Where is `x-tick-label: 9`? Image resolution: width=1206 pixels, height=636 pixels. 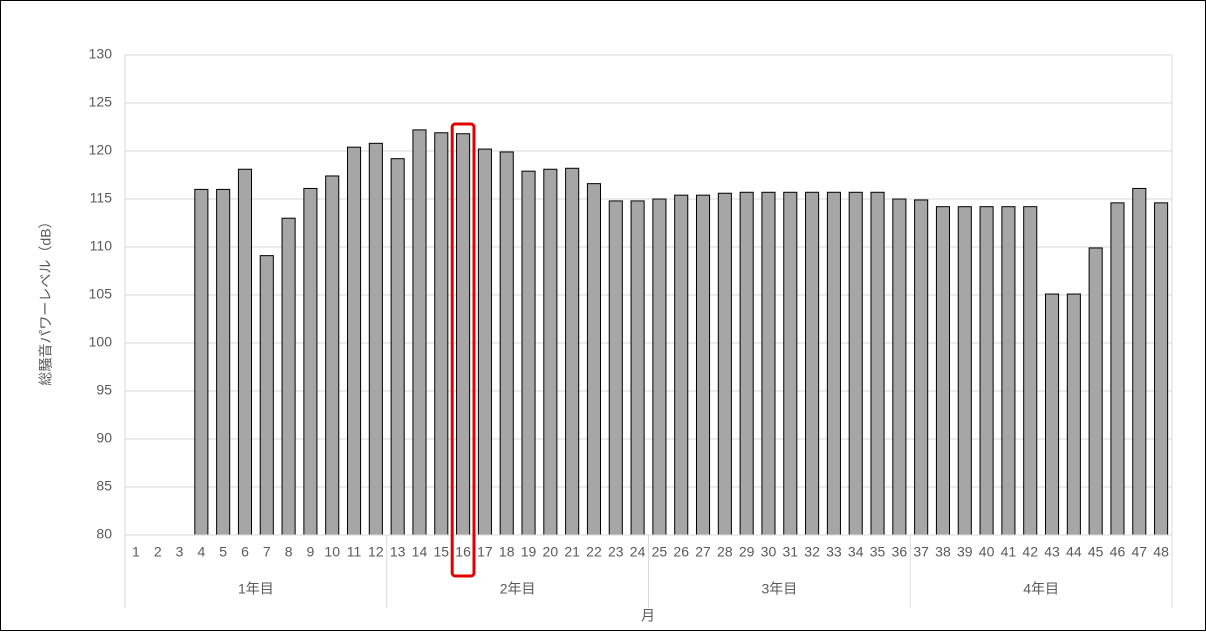 x-tick-label: 9 is located at coordinates (311, 552).